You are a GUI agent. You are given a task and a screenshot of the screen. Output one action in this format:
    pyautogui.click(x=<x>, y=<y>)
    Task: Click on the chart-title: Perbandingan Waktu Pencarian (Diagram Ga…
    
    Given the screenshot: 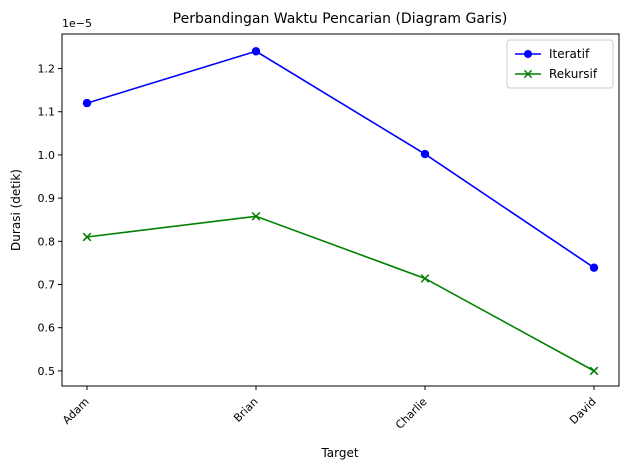 What is the action you would take?
    pyautogui.click(x=340, y=19)
    